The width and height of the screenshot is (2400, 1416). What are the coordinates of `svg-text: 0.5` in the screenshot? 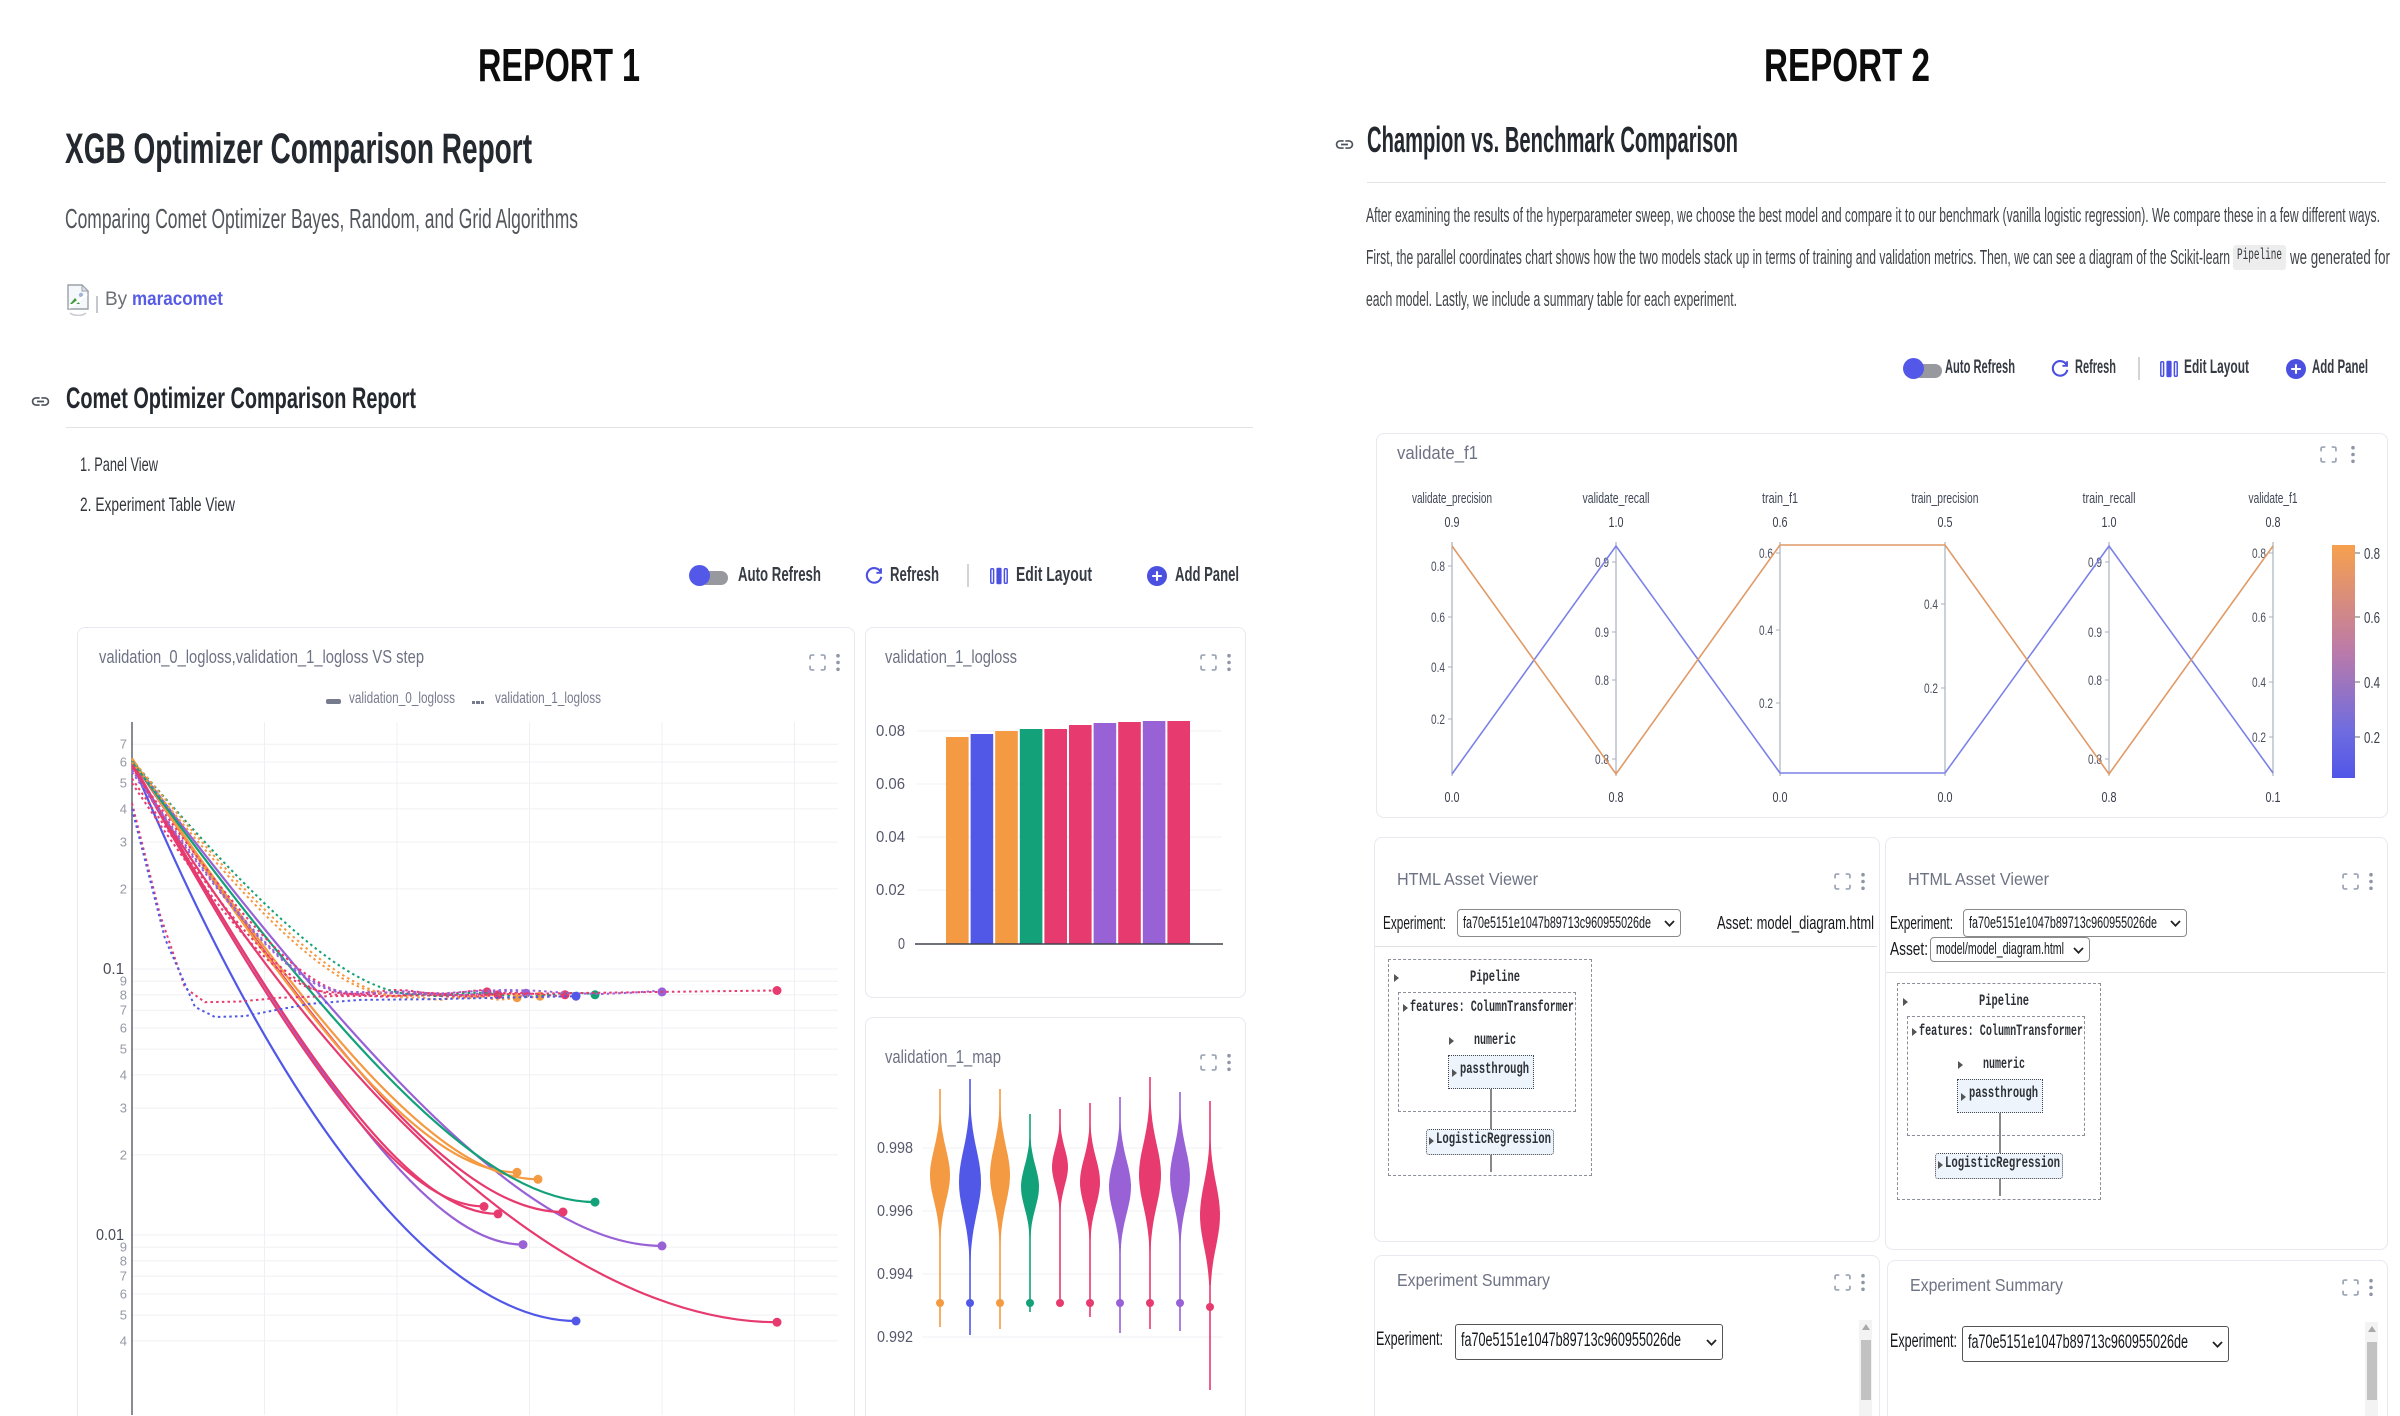 It's located at (1945, 523).